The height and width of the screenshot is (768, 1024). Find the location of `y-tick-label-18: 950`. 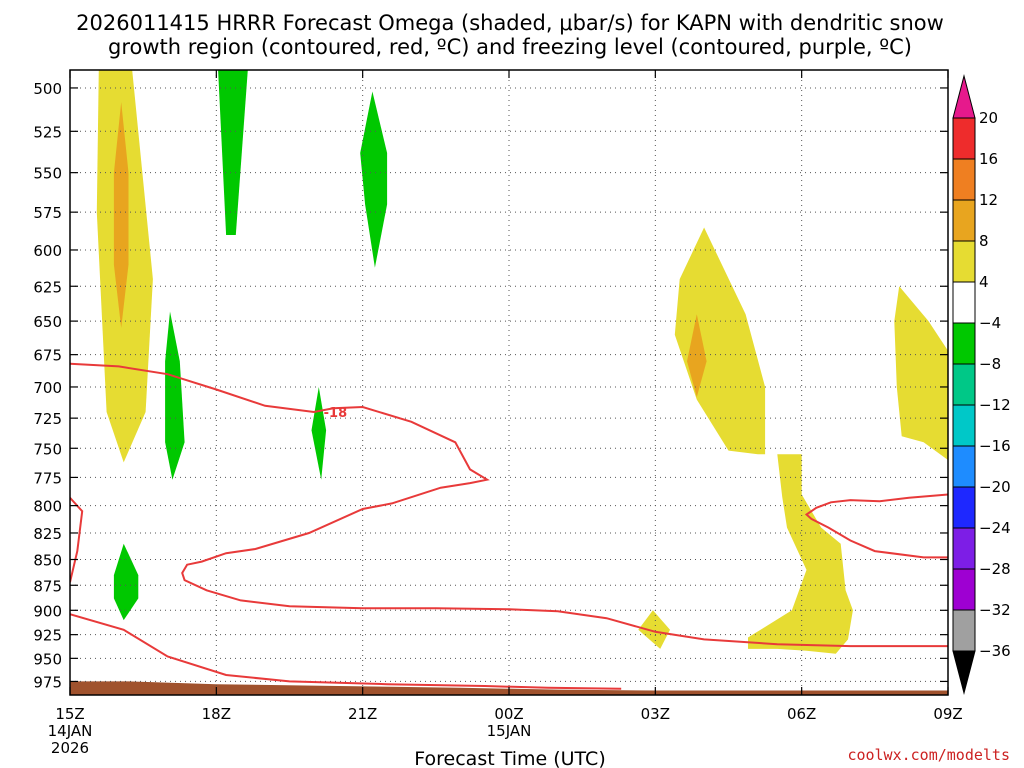

y-tick-label-18: 950 is located at coordinates (47, 659).